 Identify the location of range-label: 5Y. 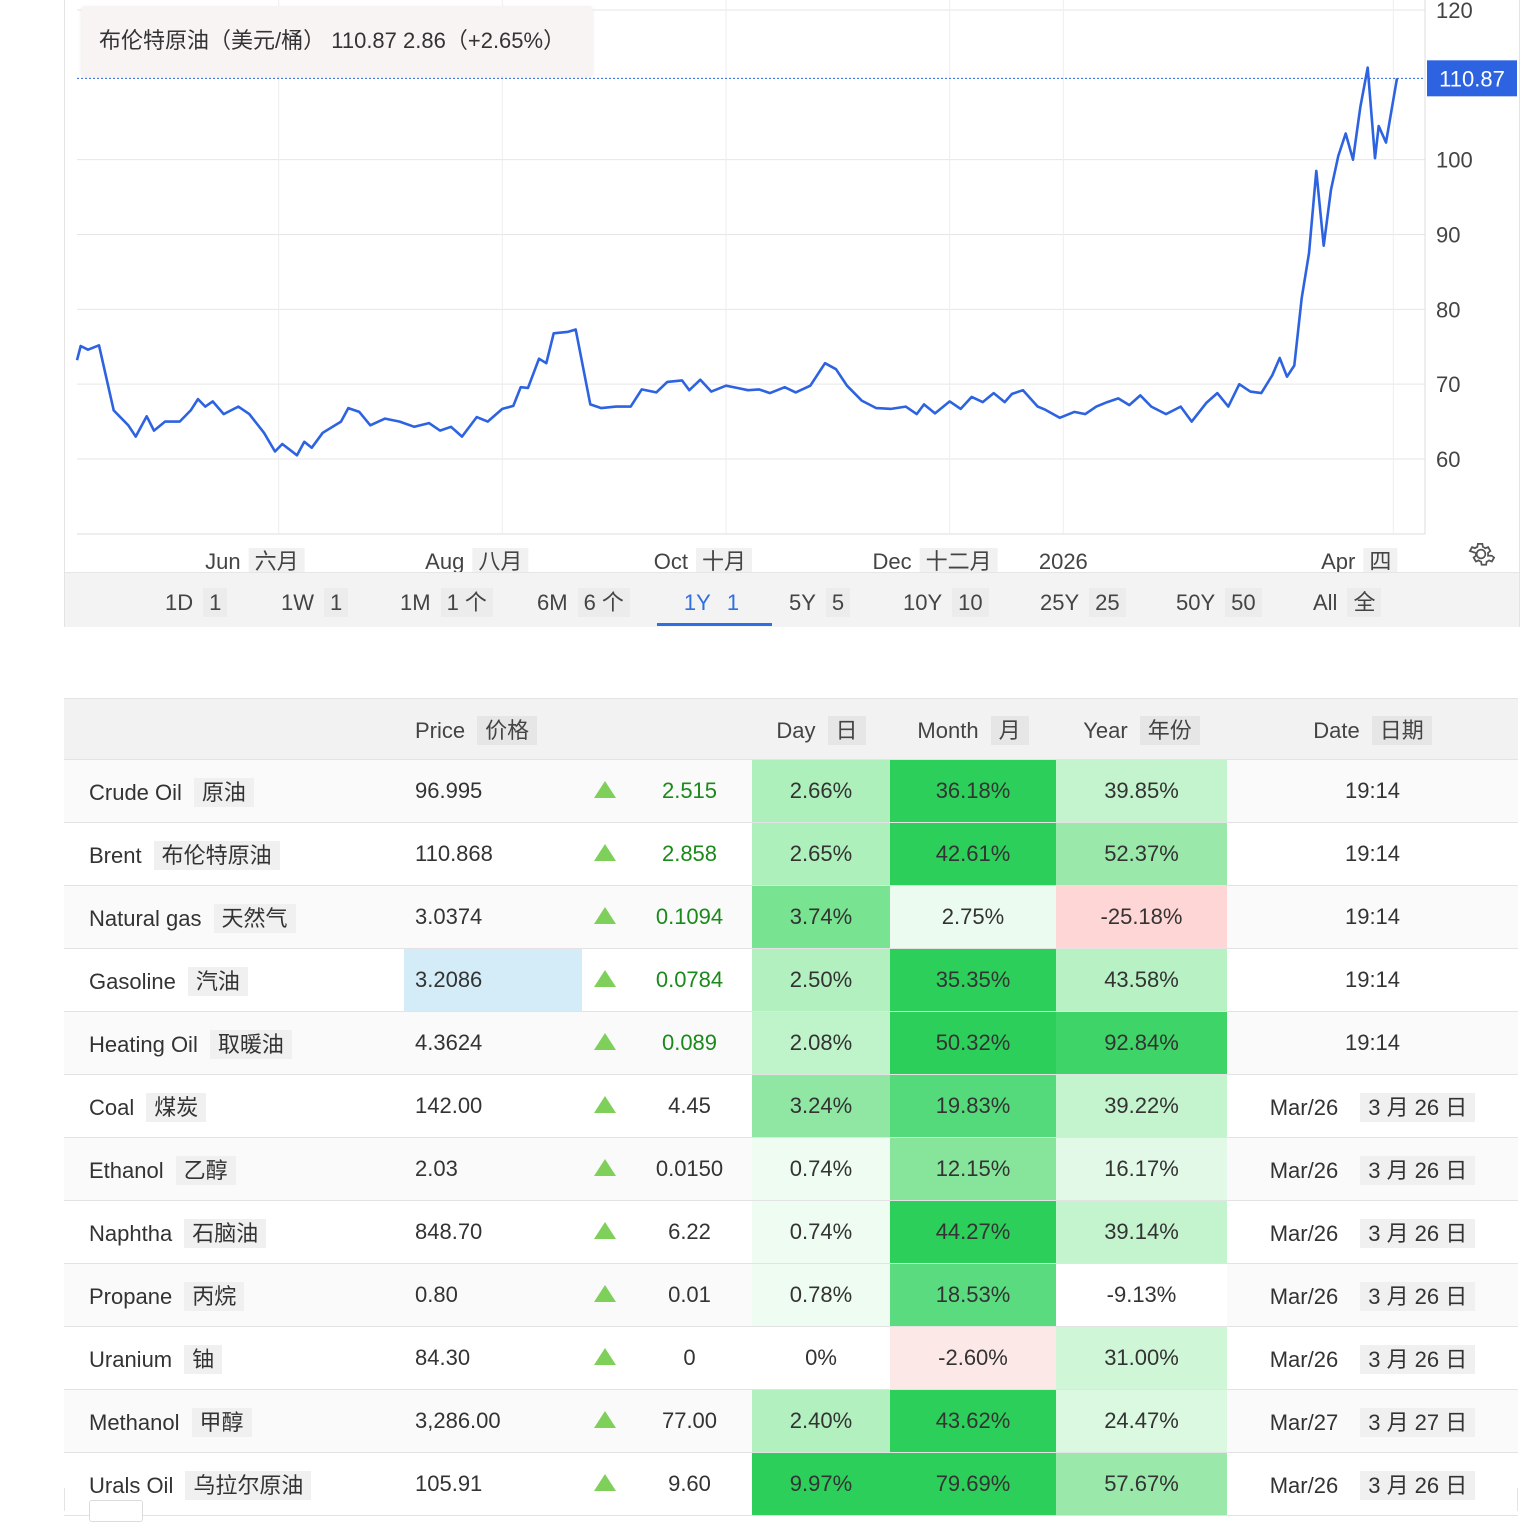
(802, 602).